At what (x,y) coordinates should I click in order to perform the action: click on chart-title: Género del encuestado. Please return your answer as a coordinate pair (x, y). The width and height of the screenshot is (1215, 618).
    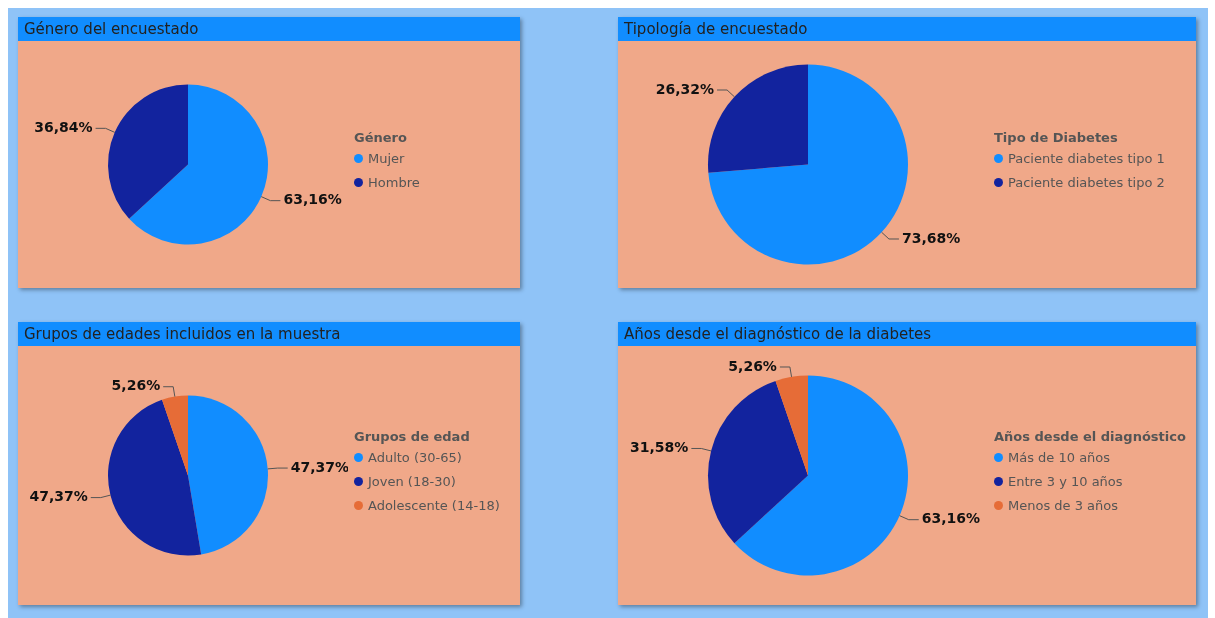
    Looking at the image, I should click on (269, 29).